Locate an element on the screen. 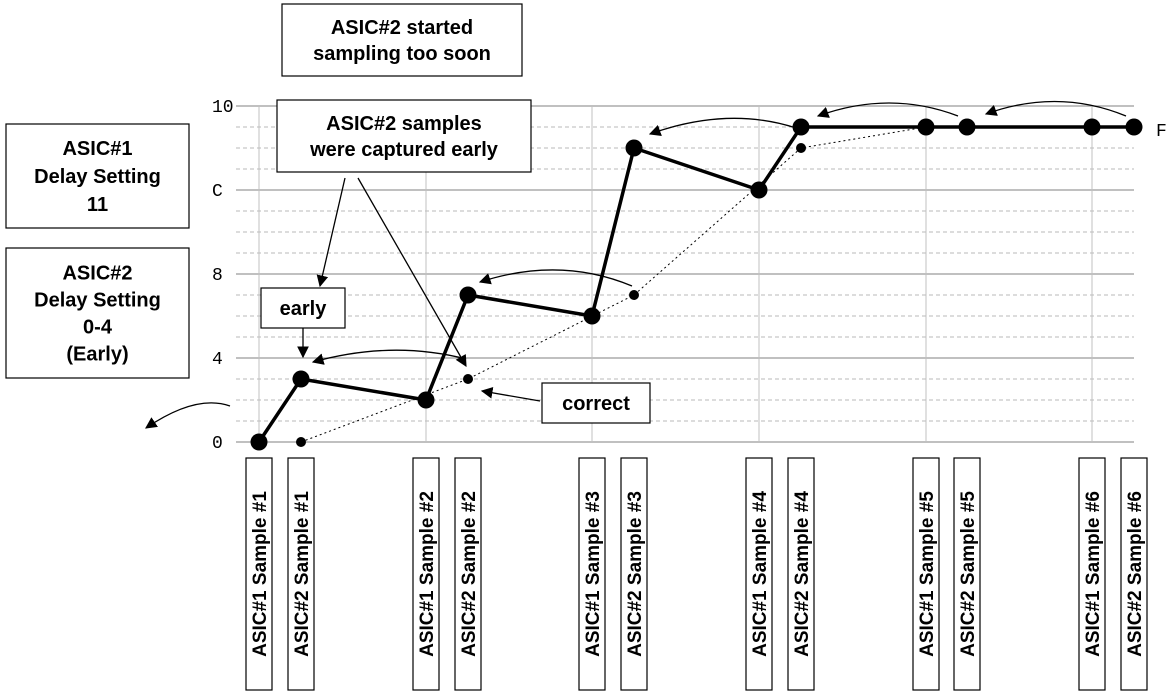 Image resolution: width=1172 pixels, height=696 pixels. callout-line: (Early) is located at coordinates (97, 355).